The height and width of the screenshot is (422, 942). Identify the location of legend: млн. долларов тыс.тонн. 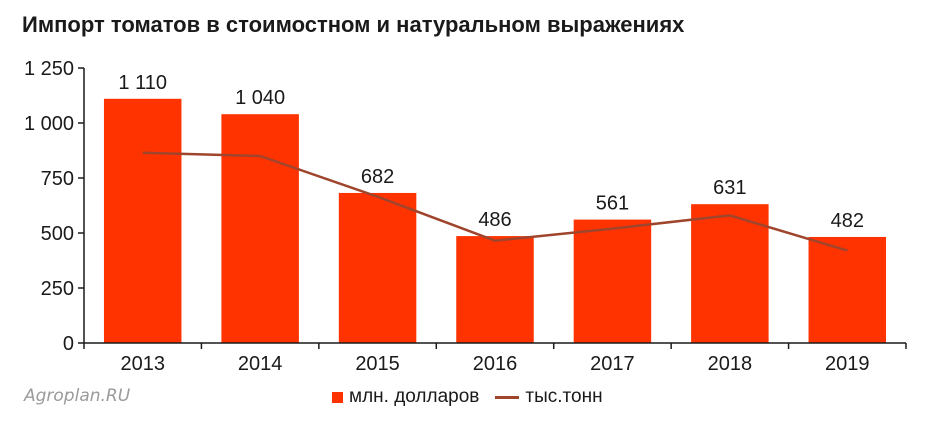
(475, 397).